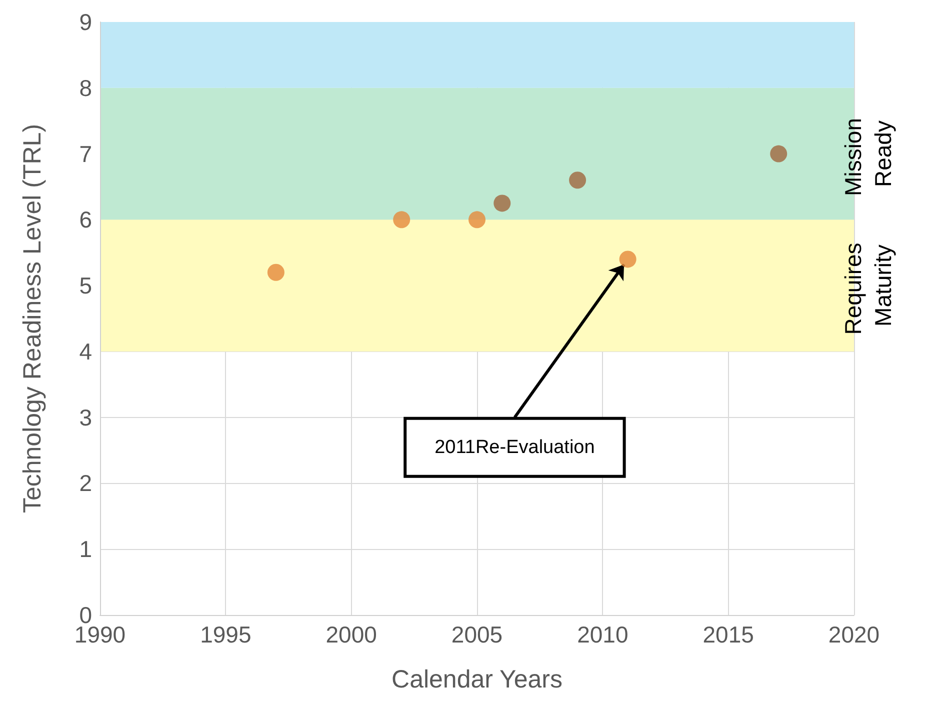 Image resolution: width=944 pixels, height=725 pixels. What do you see at coordinates (868, 285) in the screenshot?
I see `band-label: Requires Maturity` at bounding box center [868, 285].